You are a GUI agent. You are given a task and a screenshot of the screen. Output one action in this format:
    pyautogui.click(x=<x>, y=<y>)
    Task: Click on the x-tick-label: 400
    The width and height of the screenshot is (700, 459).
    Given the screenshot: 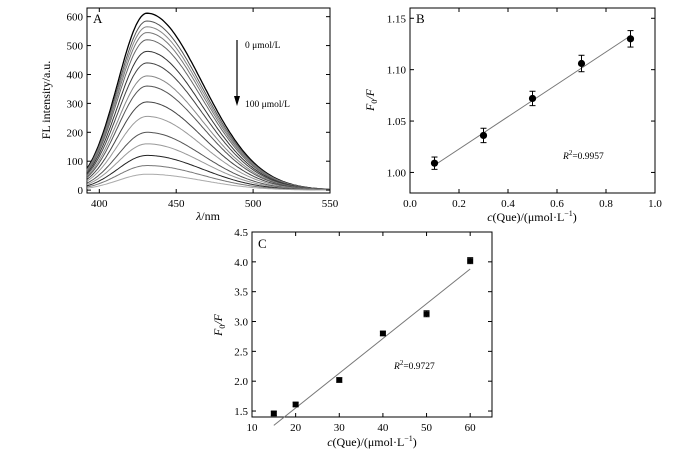 What is the action you would take?
    pyautogui.click(x=99, y=204)
    